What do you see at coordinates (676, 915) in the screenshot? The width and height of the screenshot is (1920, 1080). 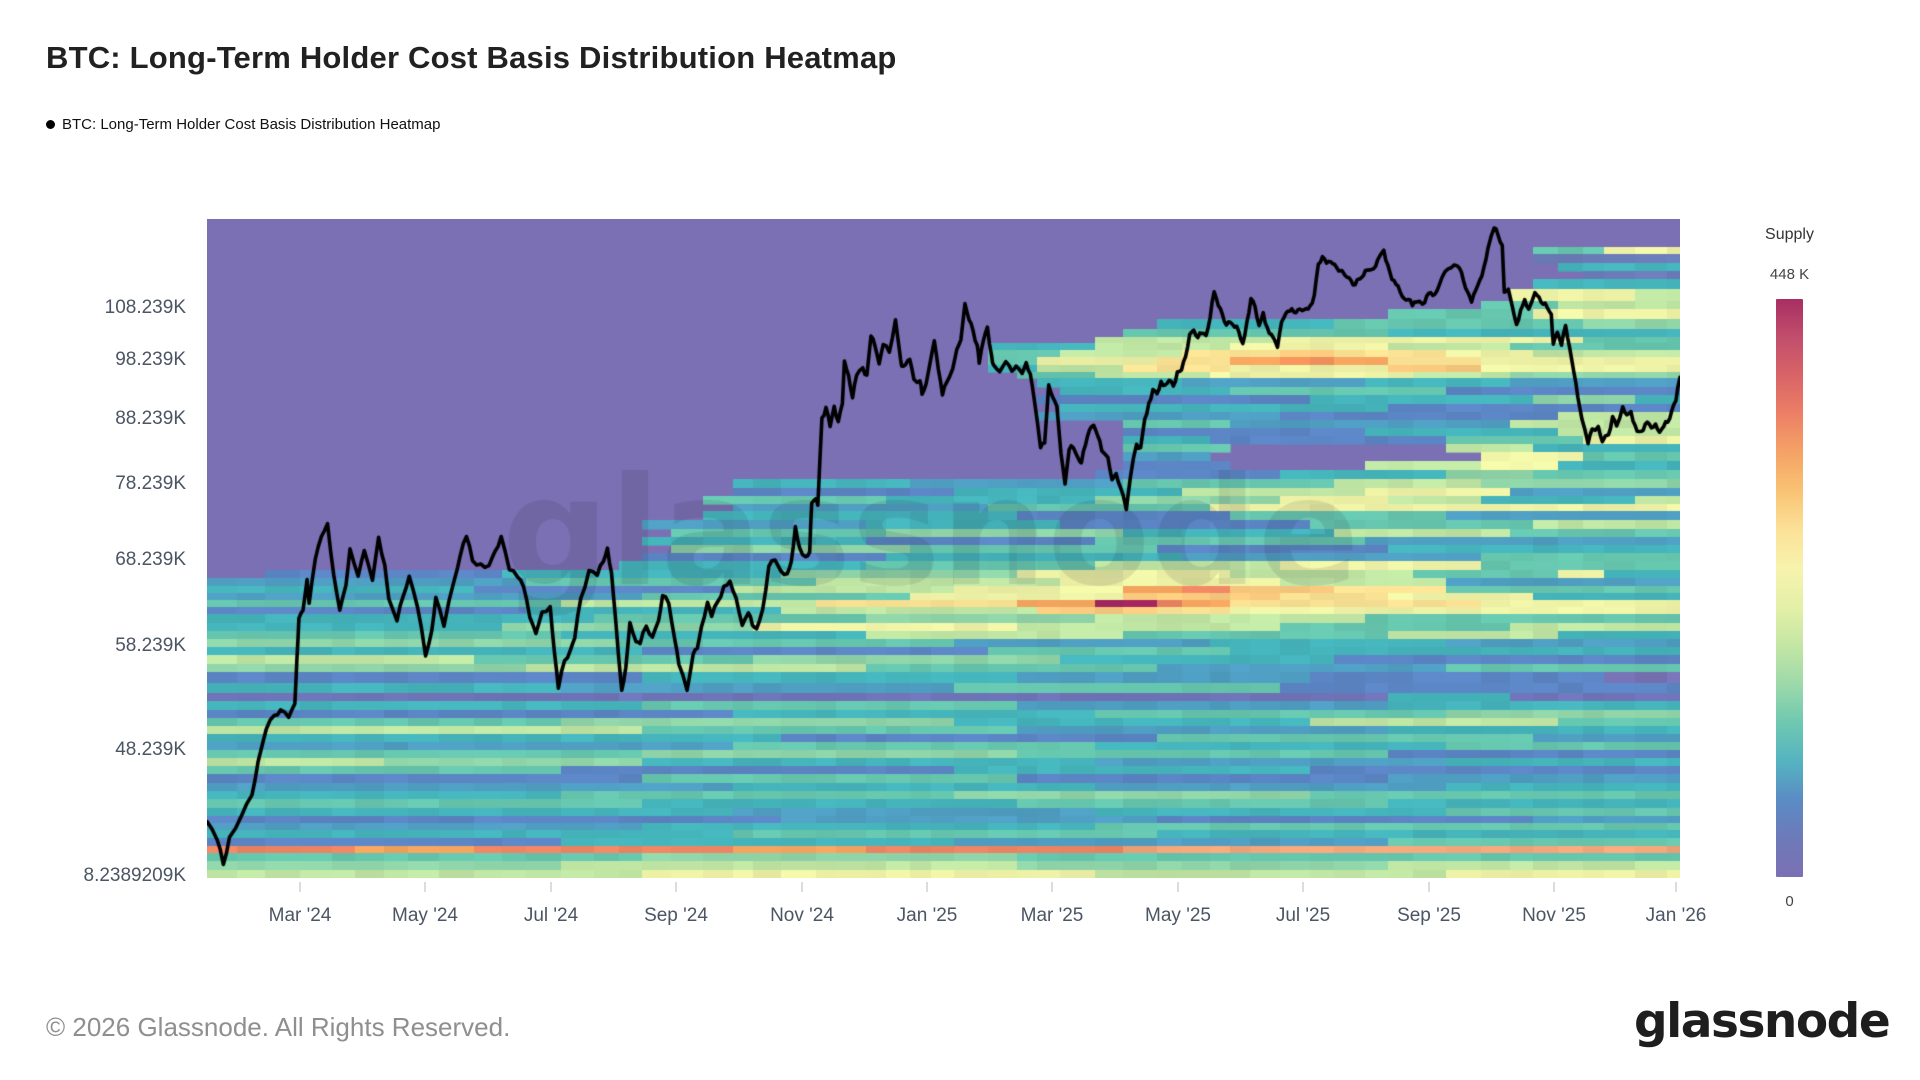 I see `x-axis-label: Sep '24` at bounding box center [676, 915].